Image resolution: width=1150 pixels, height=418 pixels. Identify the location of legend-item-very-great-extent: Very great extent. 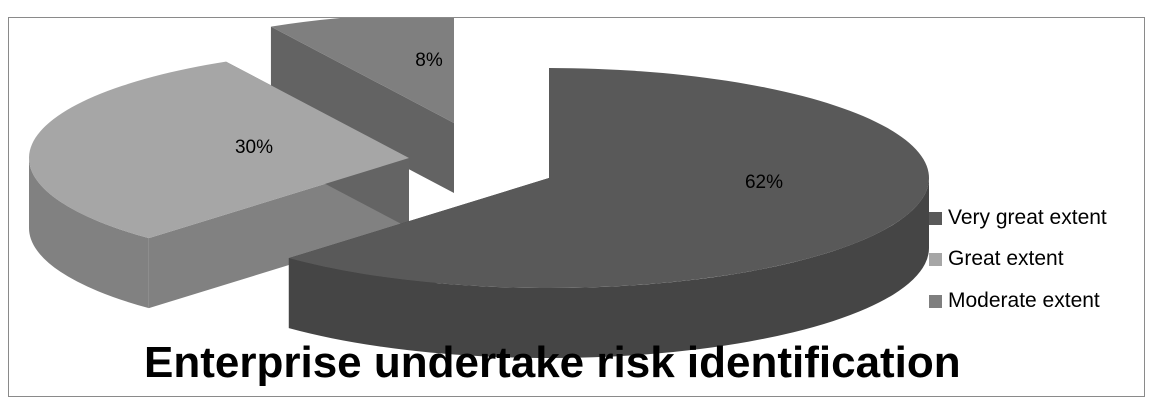
(1018, 218).